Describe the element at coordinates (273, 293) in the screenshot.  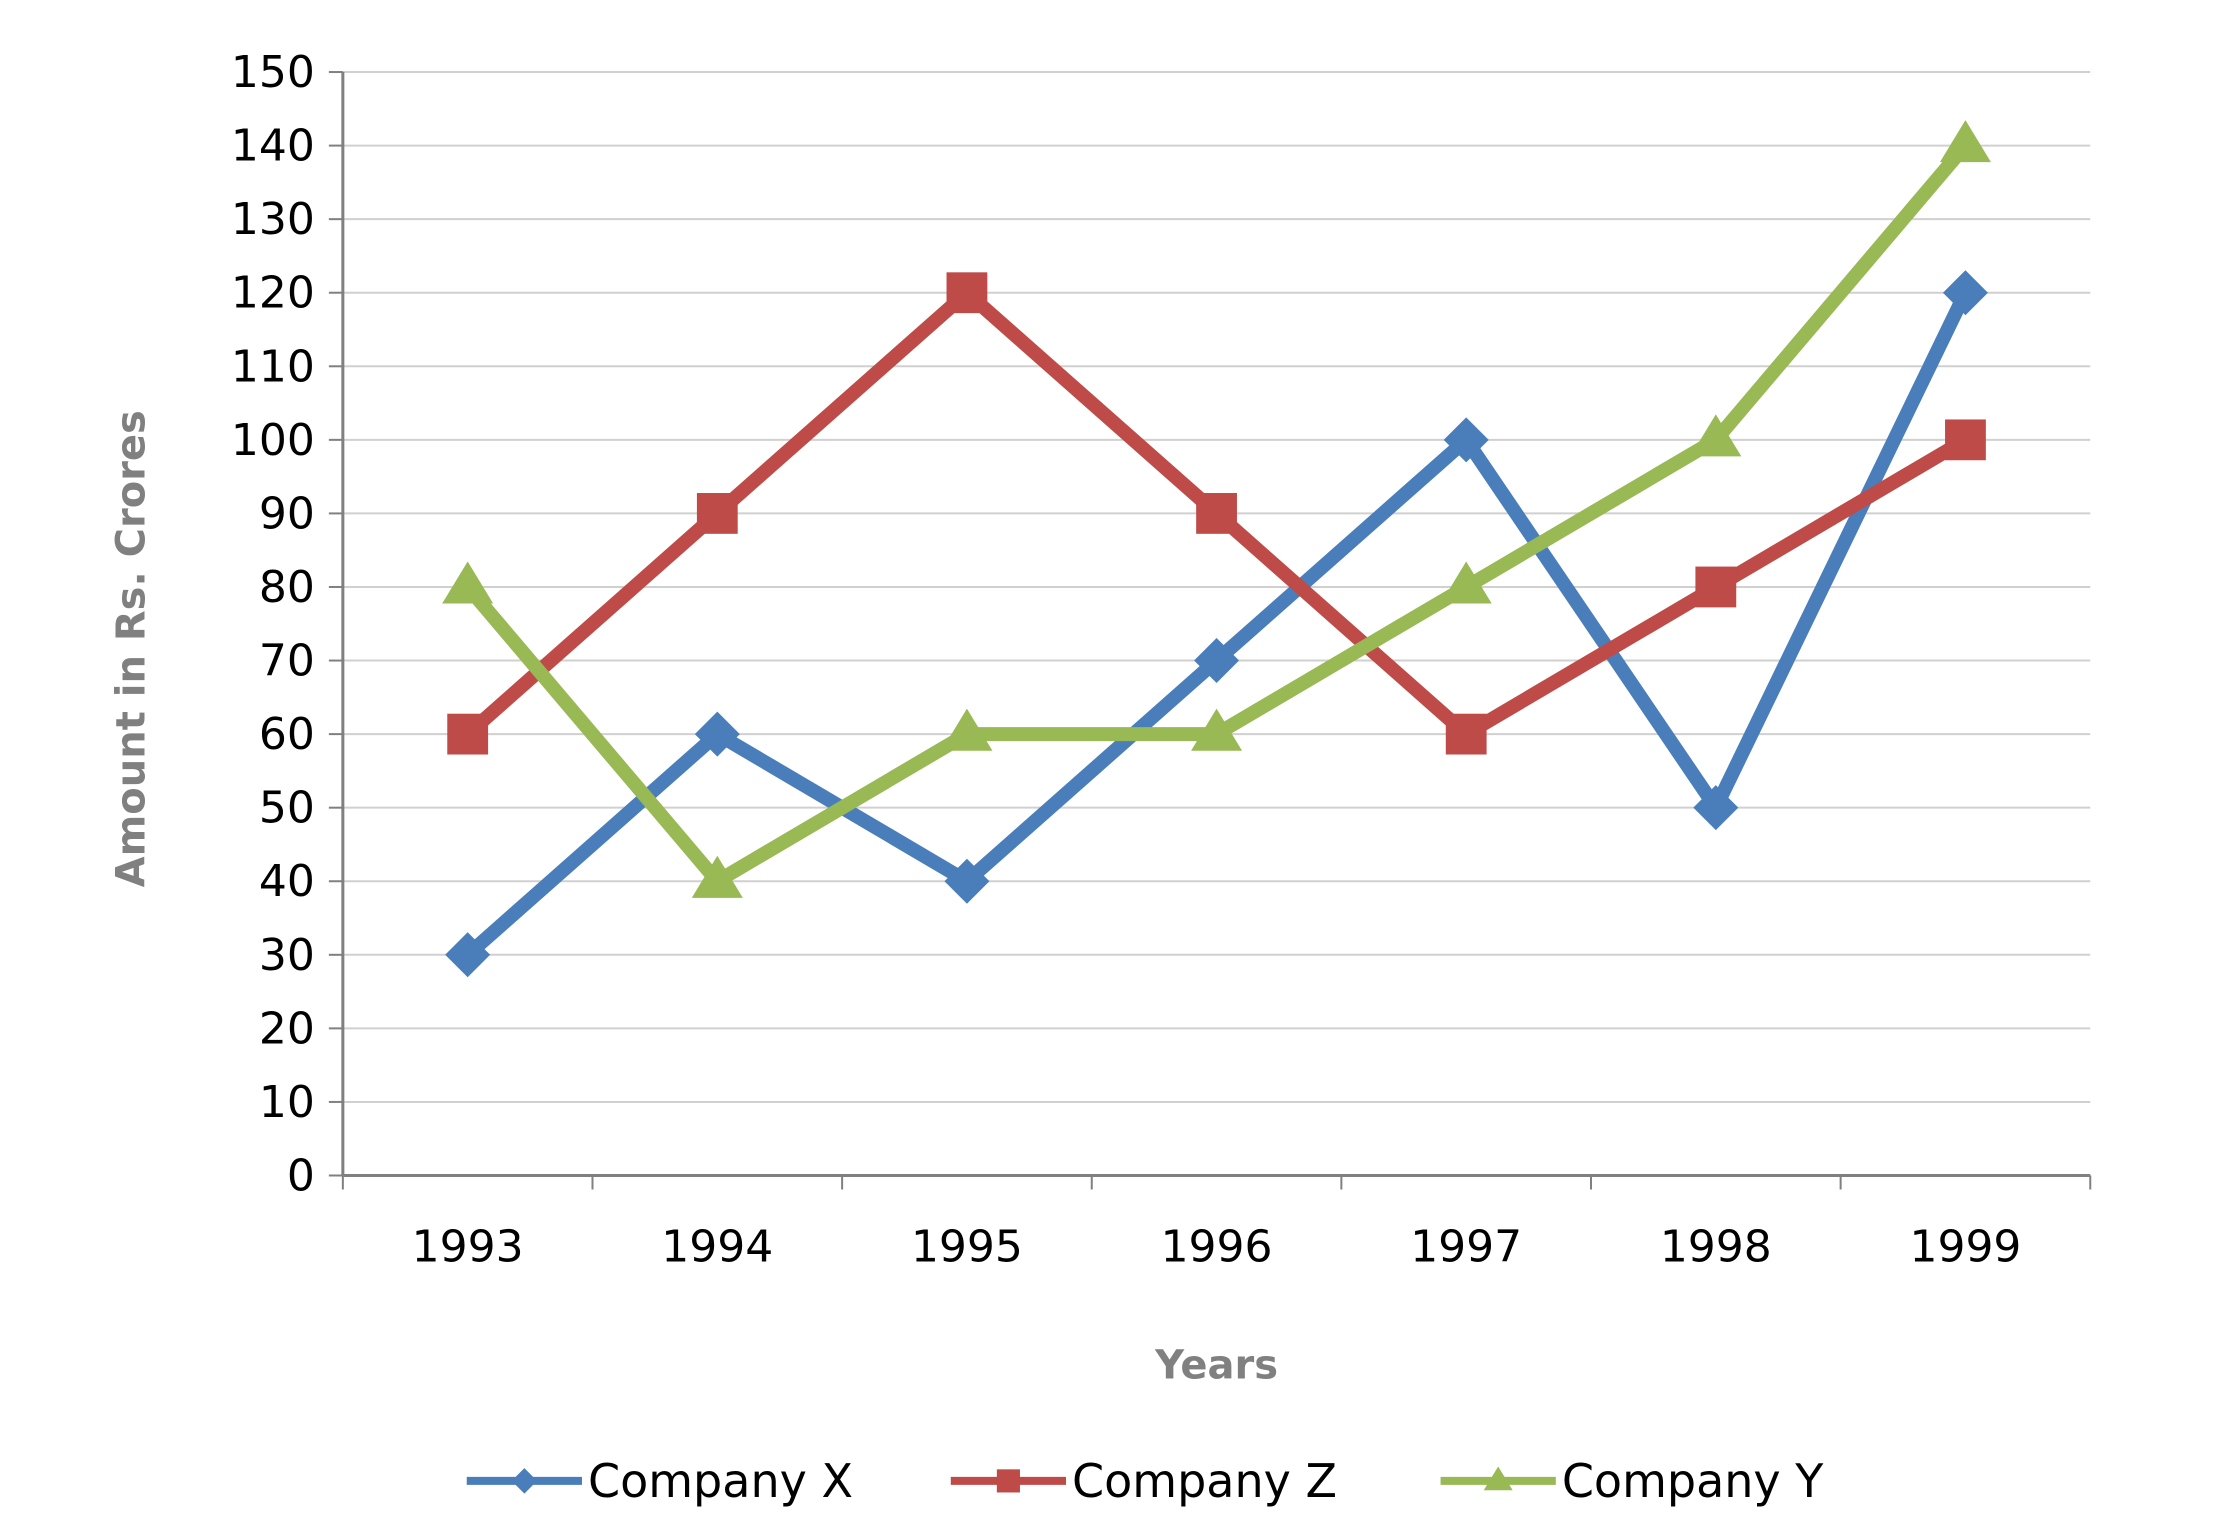
I see `y-tick-label: 120` at that location.